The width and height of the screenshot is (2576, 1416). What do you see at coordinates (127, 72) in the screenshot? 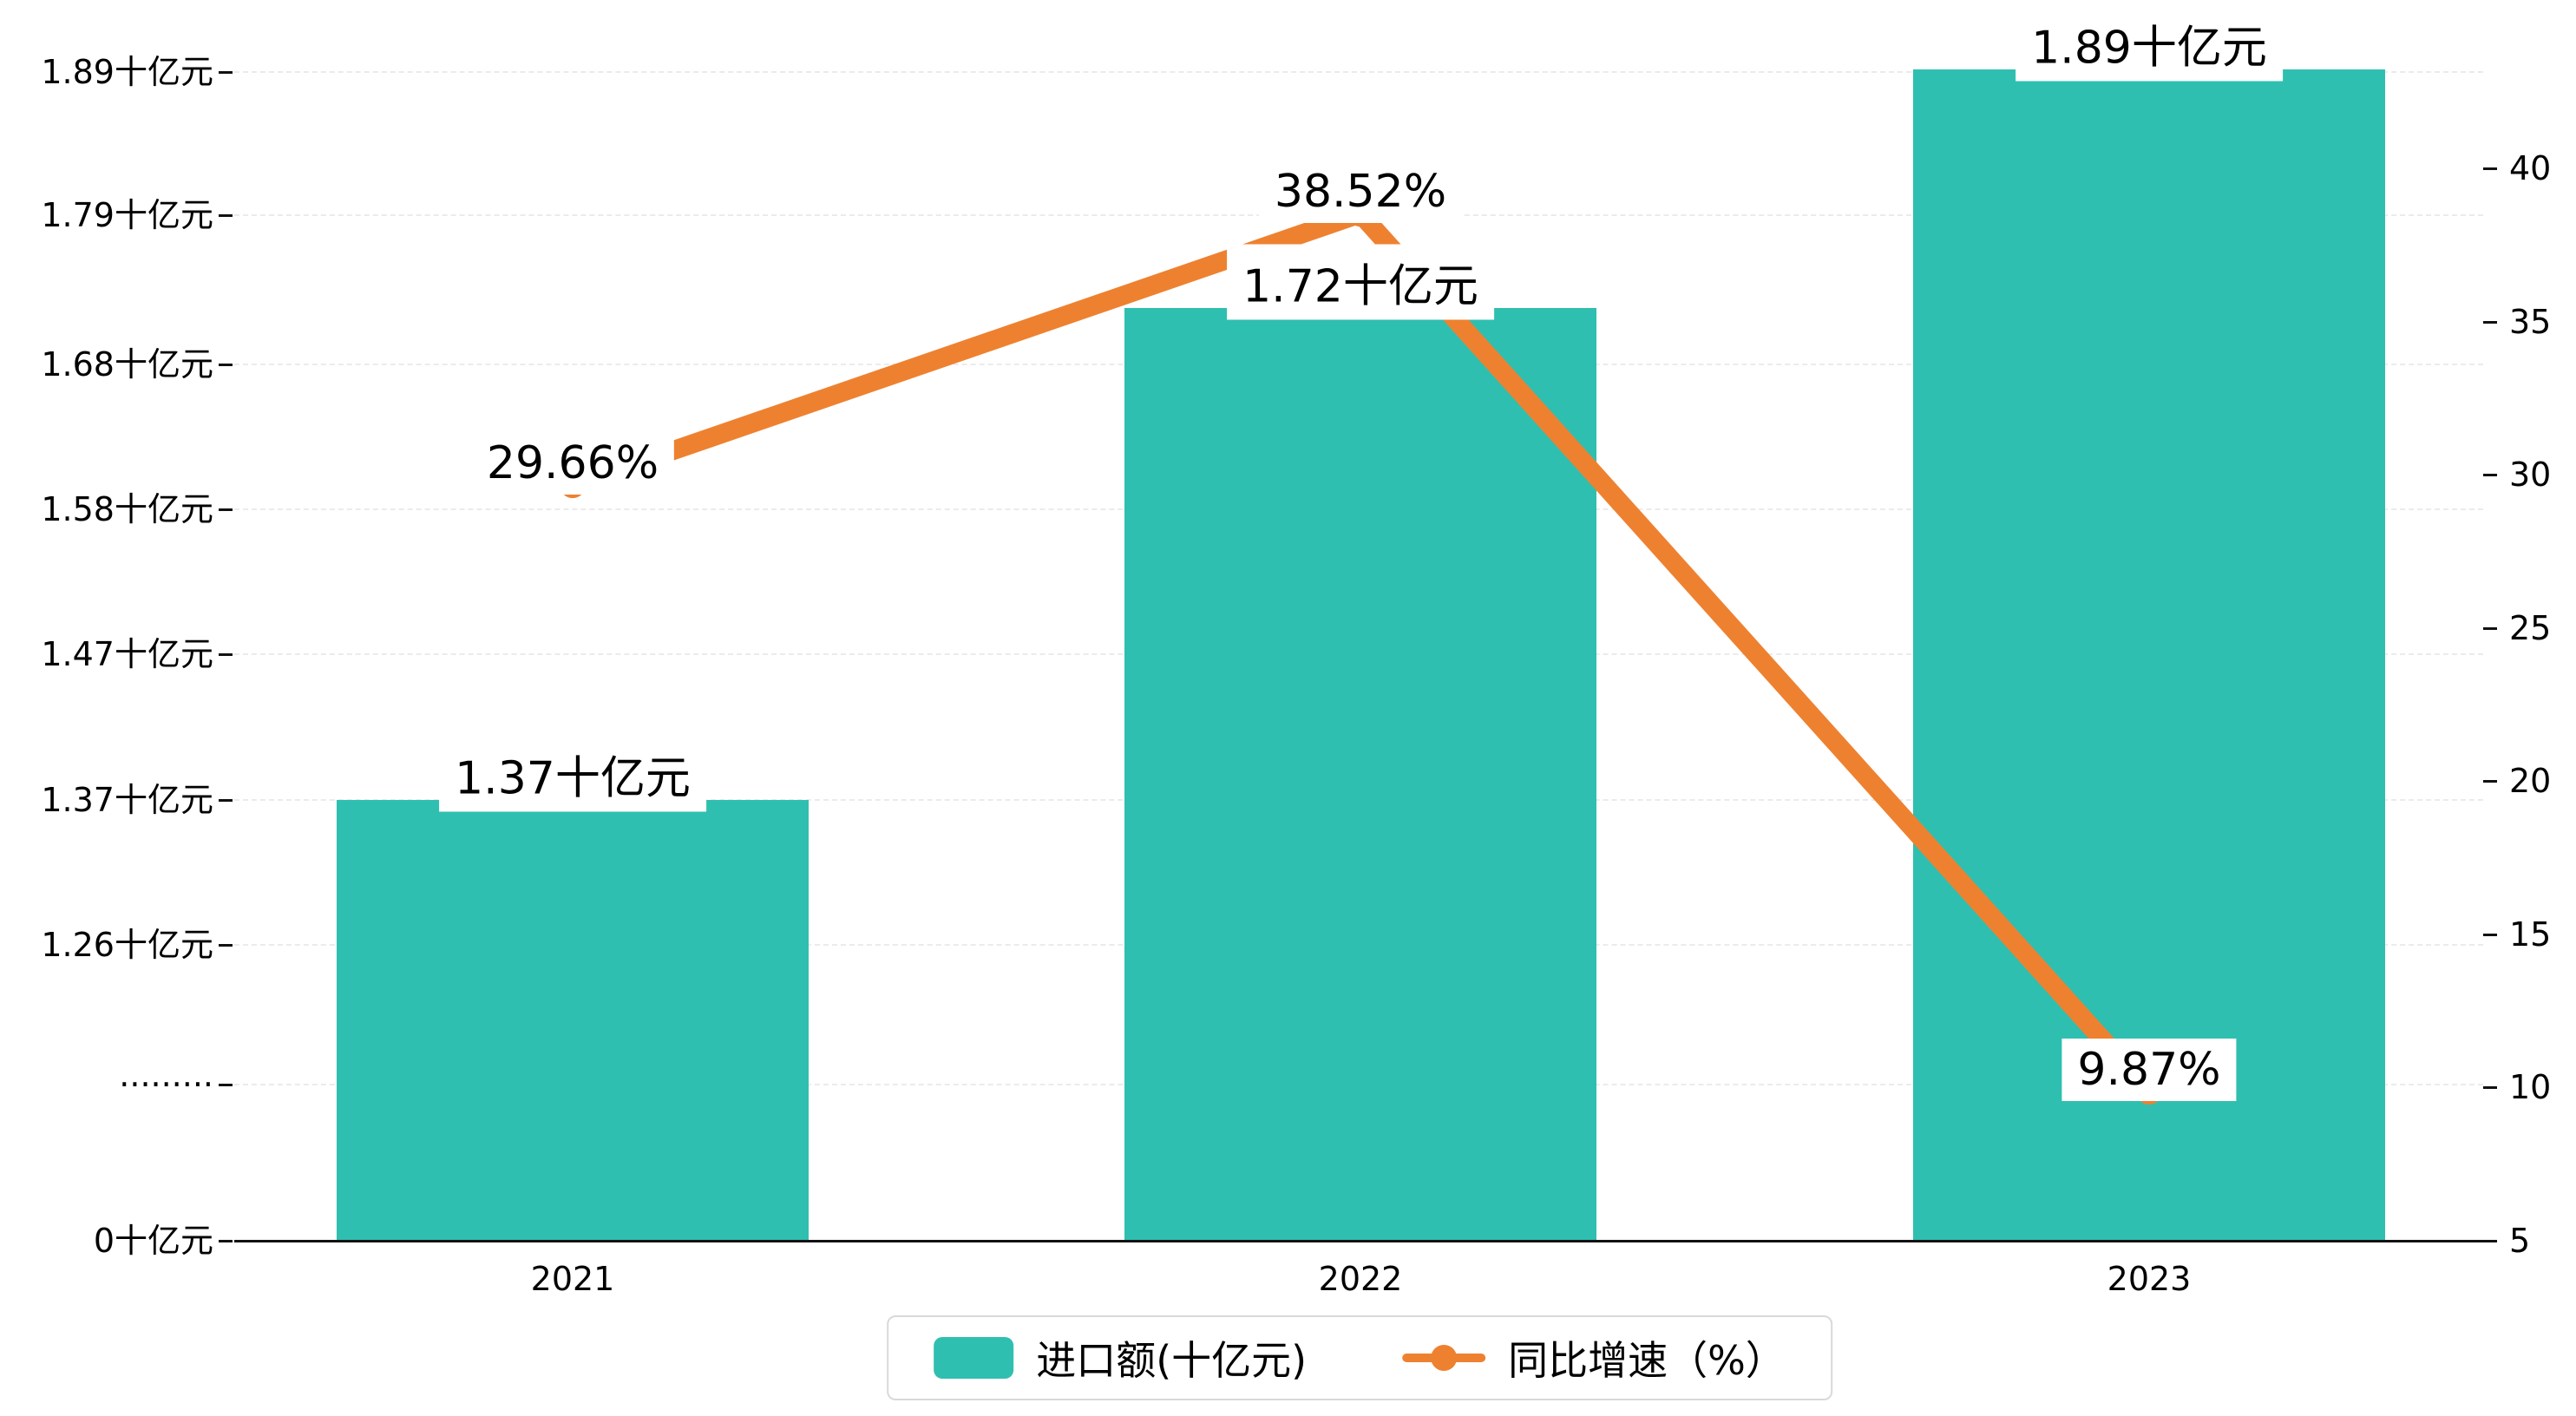
I see `left-axis-tick-label: 1.89十亿元` at bounding box center [127, 72].